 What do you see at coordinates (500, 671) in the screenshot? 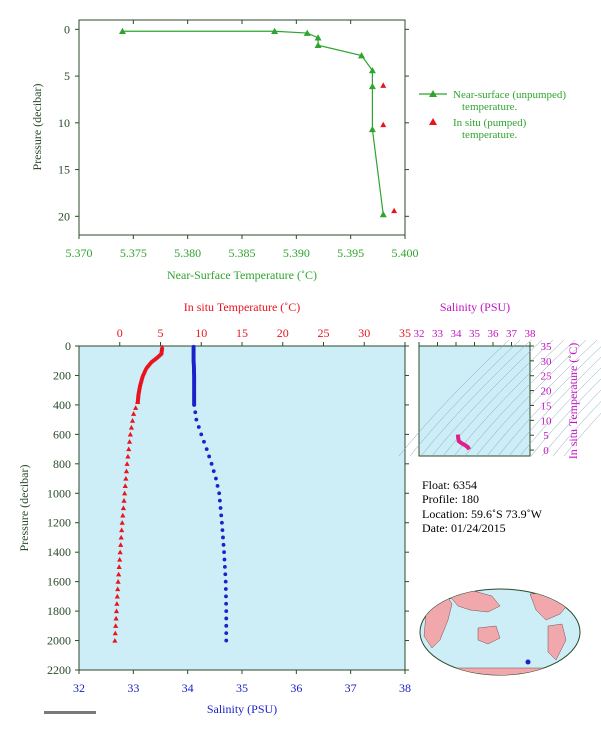
I see `map-land-antarctica` at bounding box center [500, 671].